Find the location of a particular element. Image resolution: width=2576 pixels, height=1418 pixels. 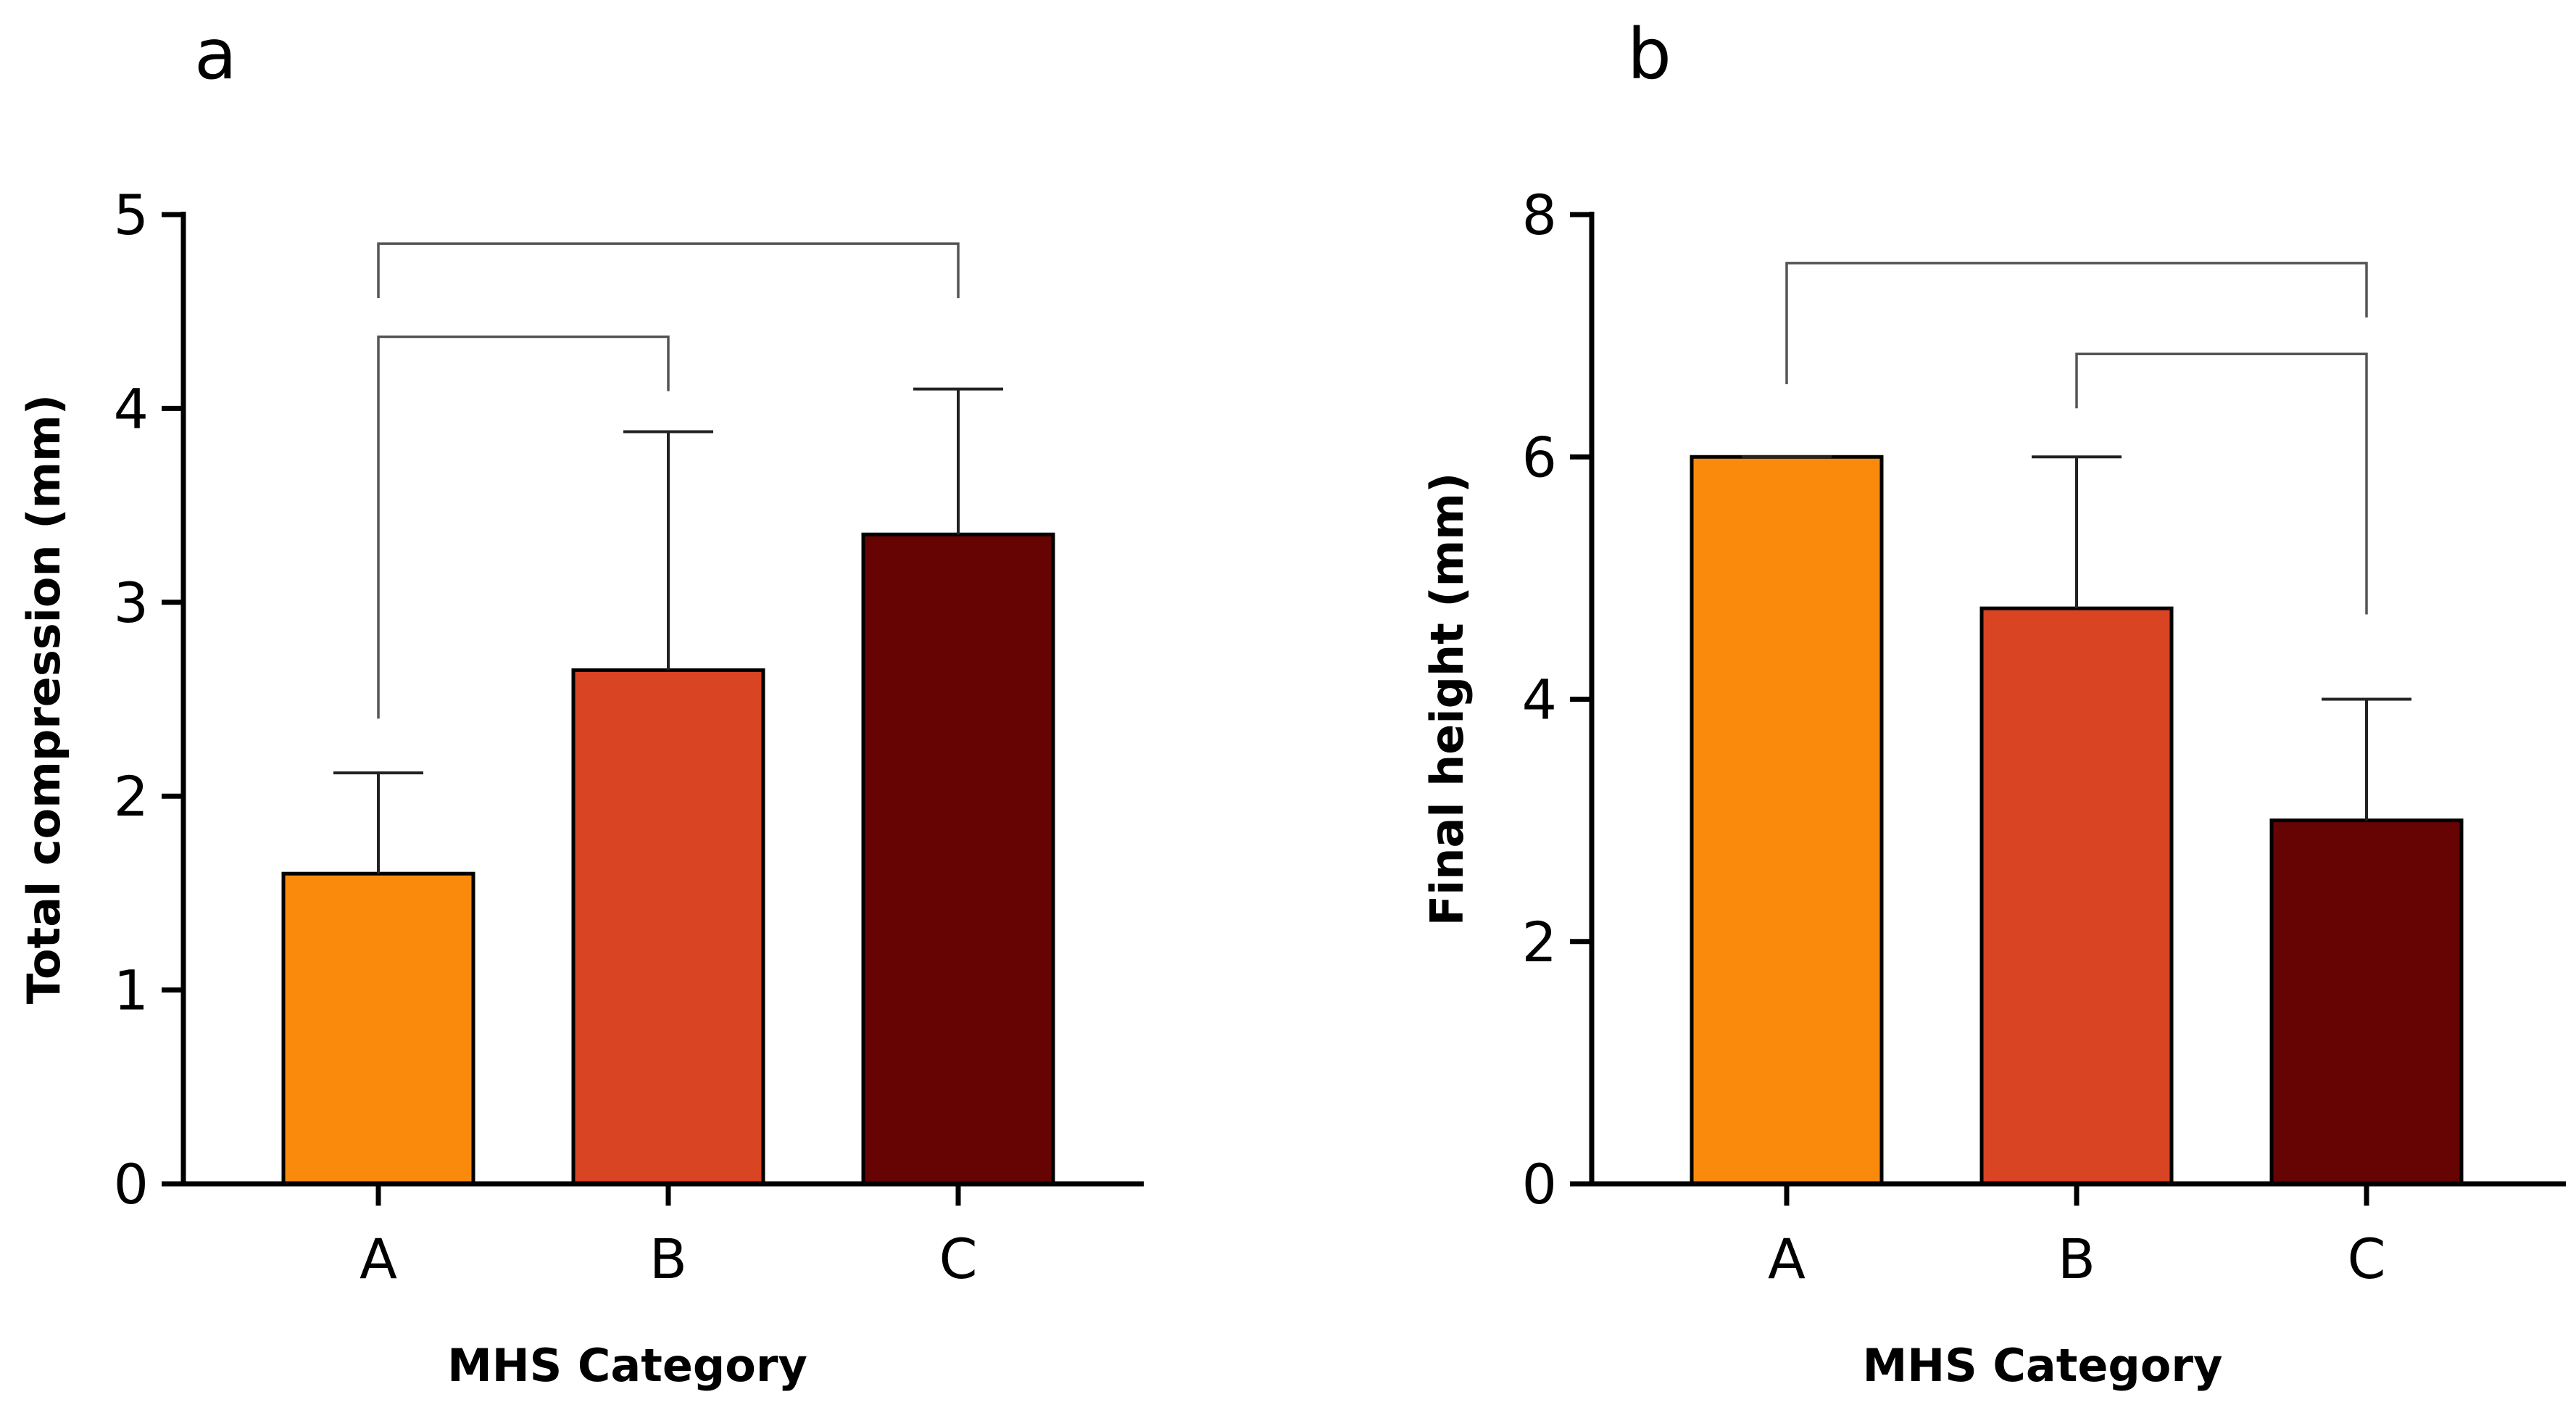

y-axis-title: Final height (mm) is located at coordinates (1447, 699).